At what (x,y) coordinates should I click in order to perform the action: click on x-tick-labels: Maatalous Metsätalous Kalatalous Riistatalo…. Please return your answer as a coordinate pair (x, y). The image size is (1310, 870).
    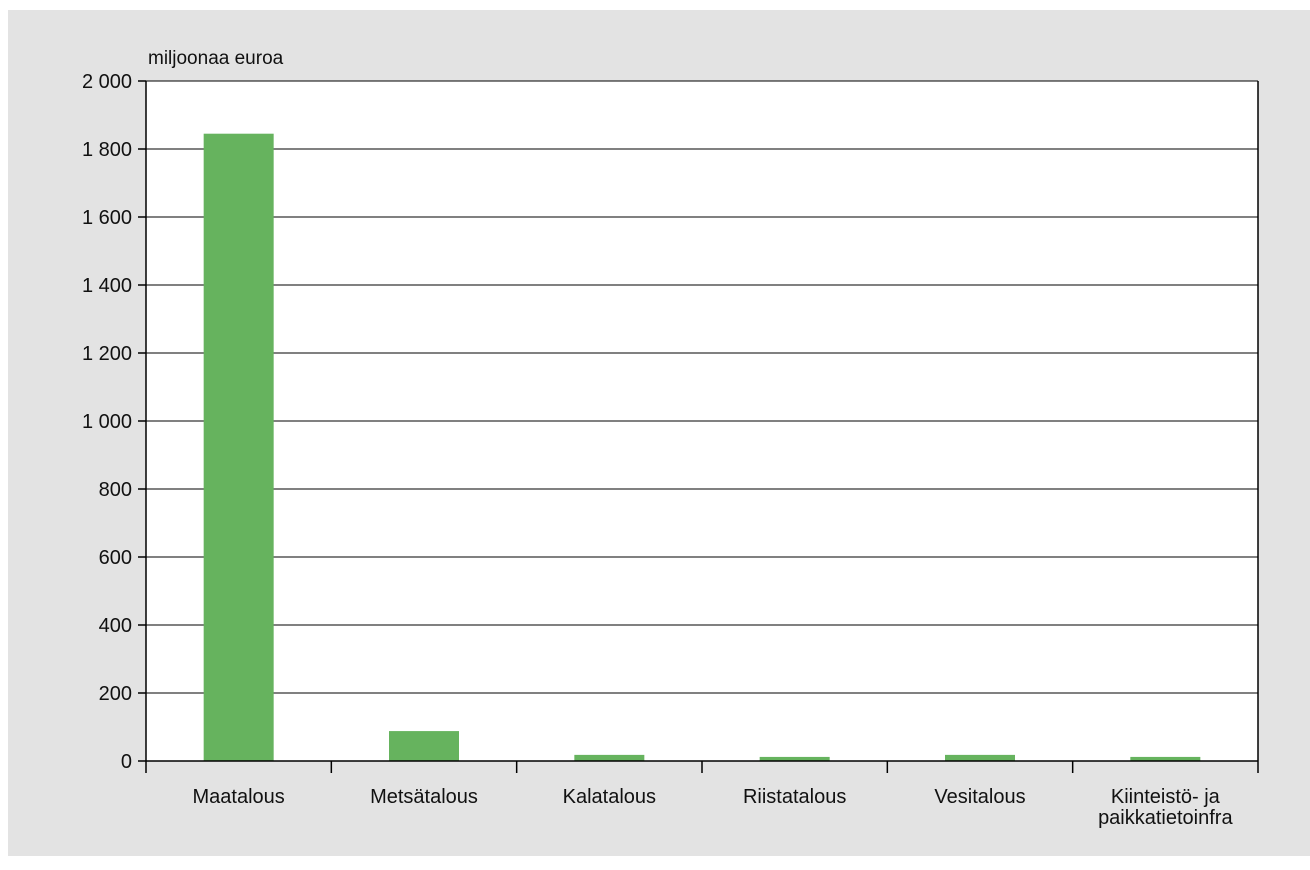
    Looking at the image, I should click on (713, 807).